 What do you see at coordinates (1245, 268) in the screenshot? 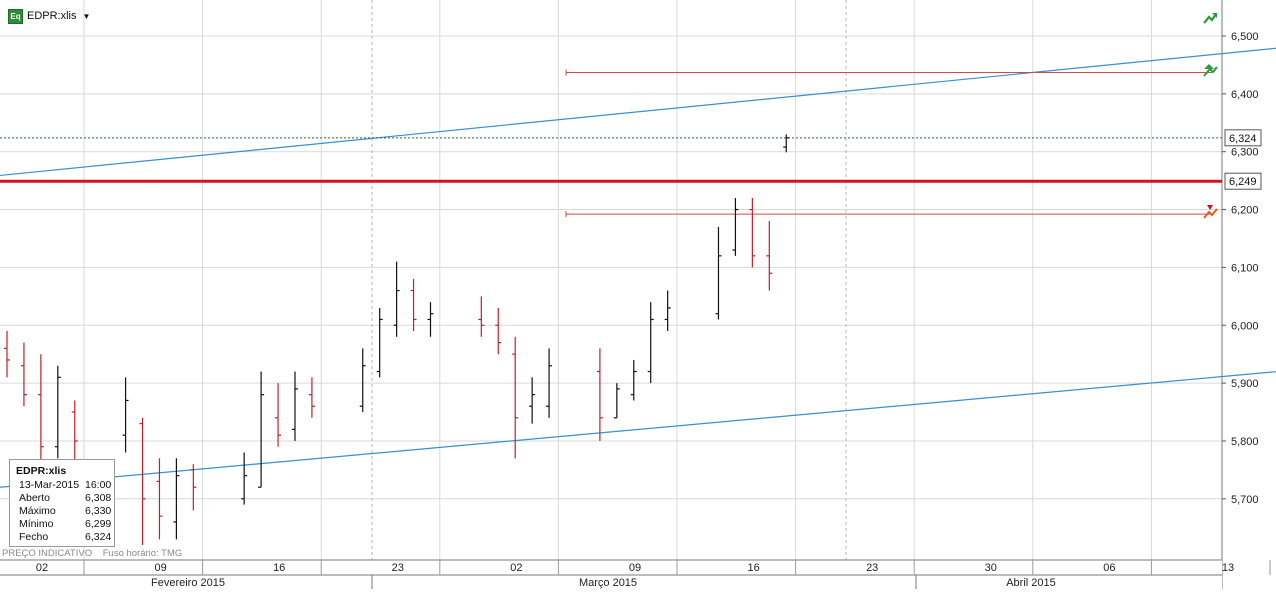
I see `y-tick-label: 6,100` at bounding box center [1245, 268].